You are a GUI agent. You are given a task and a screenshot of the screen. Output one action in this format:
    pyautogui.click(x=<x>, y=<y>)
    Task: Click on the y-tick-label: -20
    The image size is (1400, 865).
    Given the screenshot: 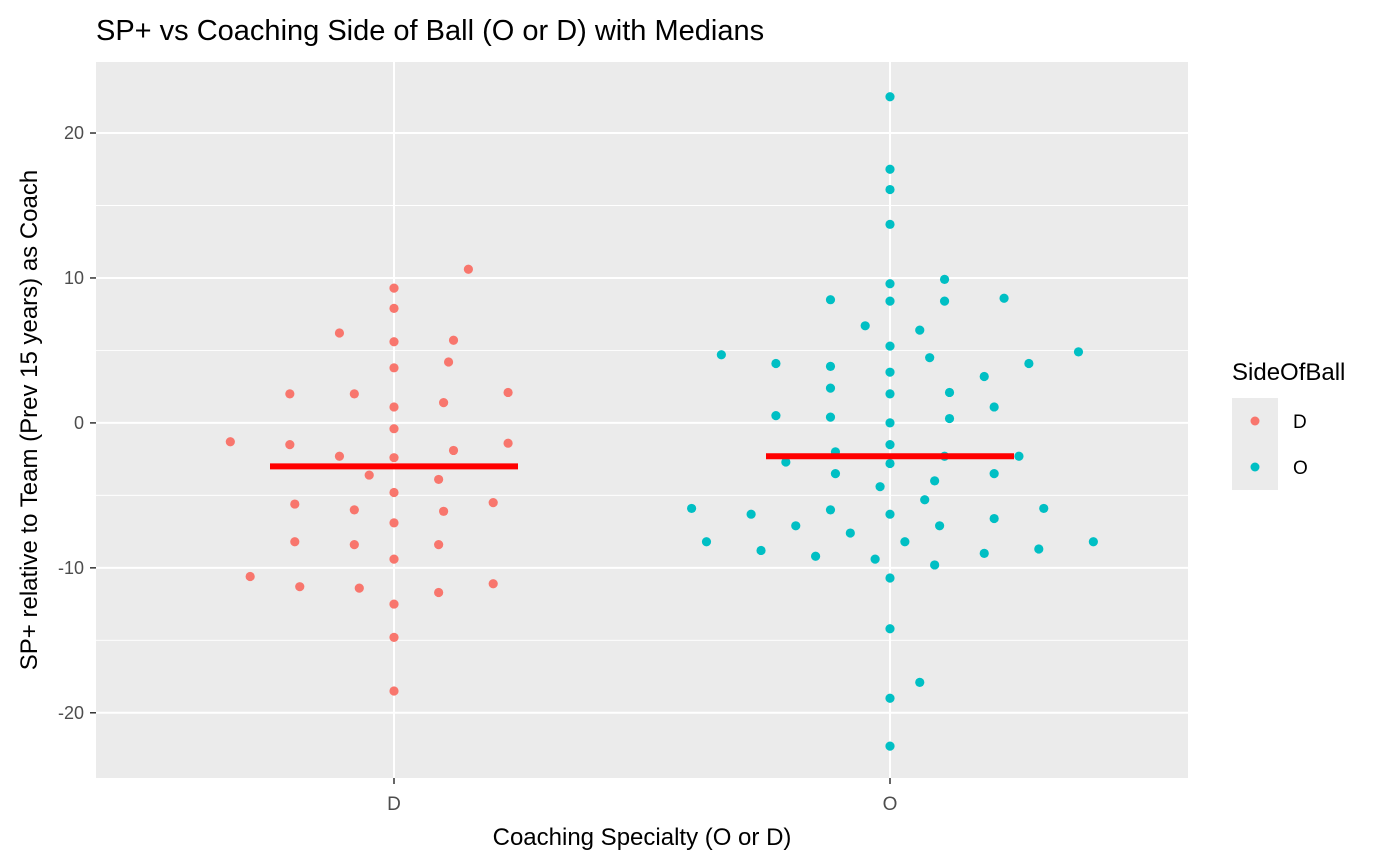 What is the action you would take?
    pyautogui.click(x=71, y=713)
    